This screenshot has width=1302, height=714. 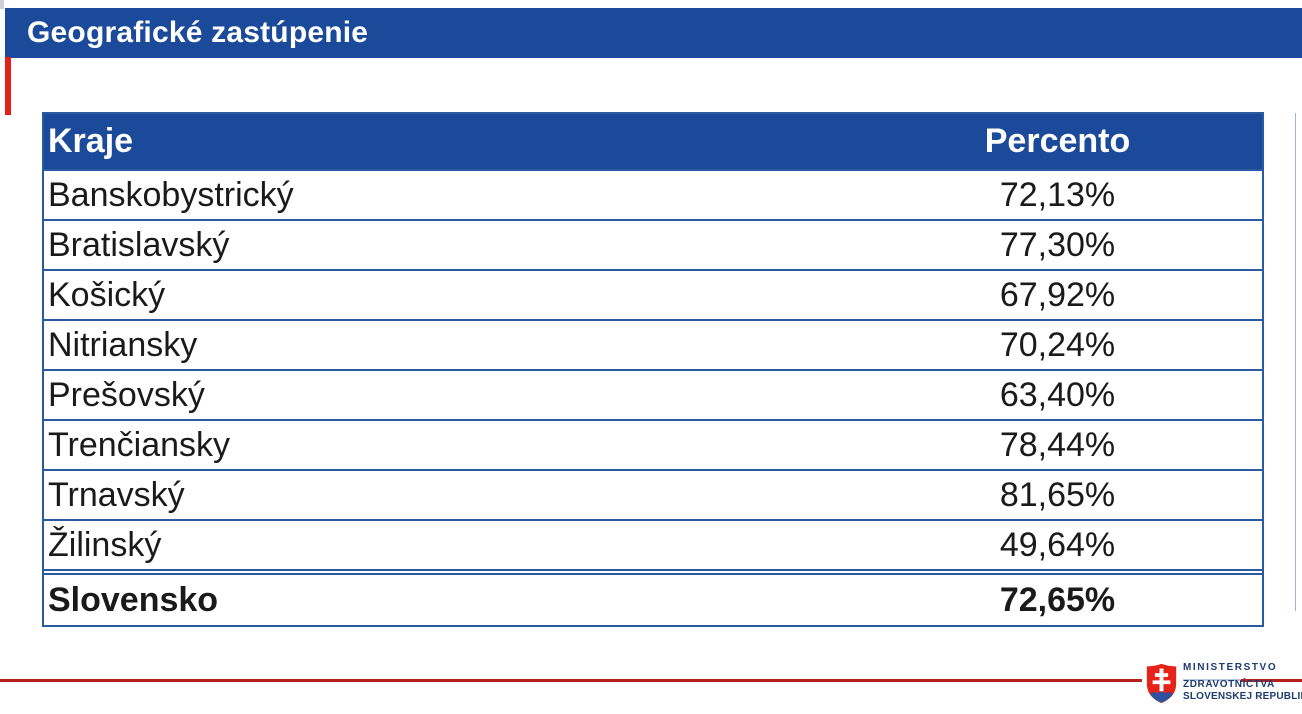 What do you see at coordinates (105, 544) in the screenshot?
I see `region-name: Žilinský` at bounding box center [105, 544].